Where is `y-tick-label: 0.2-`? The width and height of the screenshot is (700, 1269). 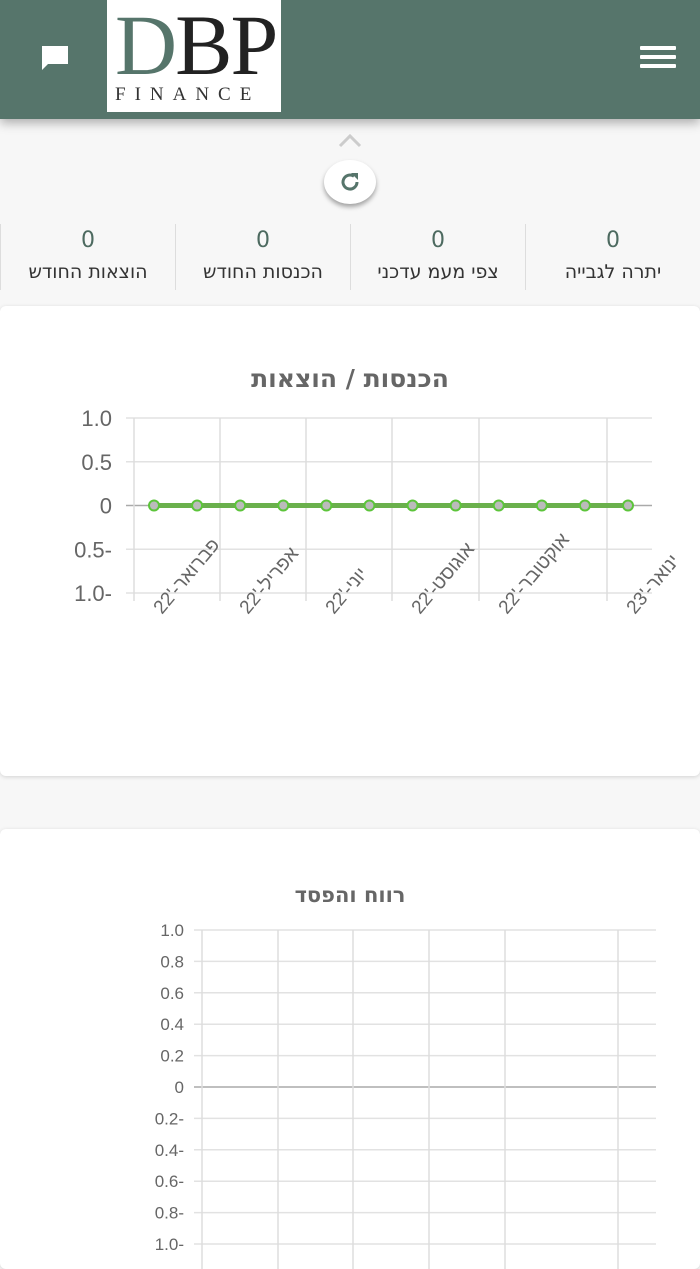 y-tick-label: 0.2- is located at coordinates (169, 1118).